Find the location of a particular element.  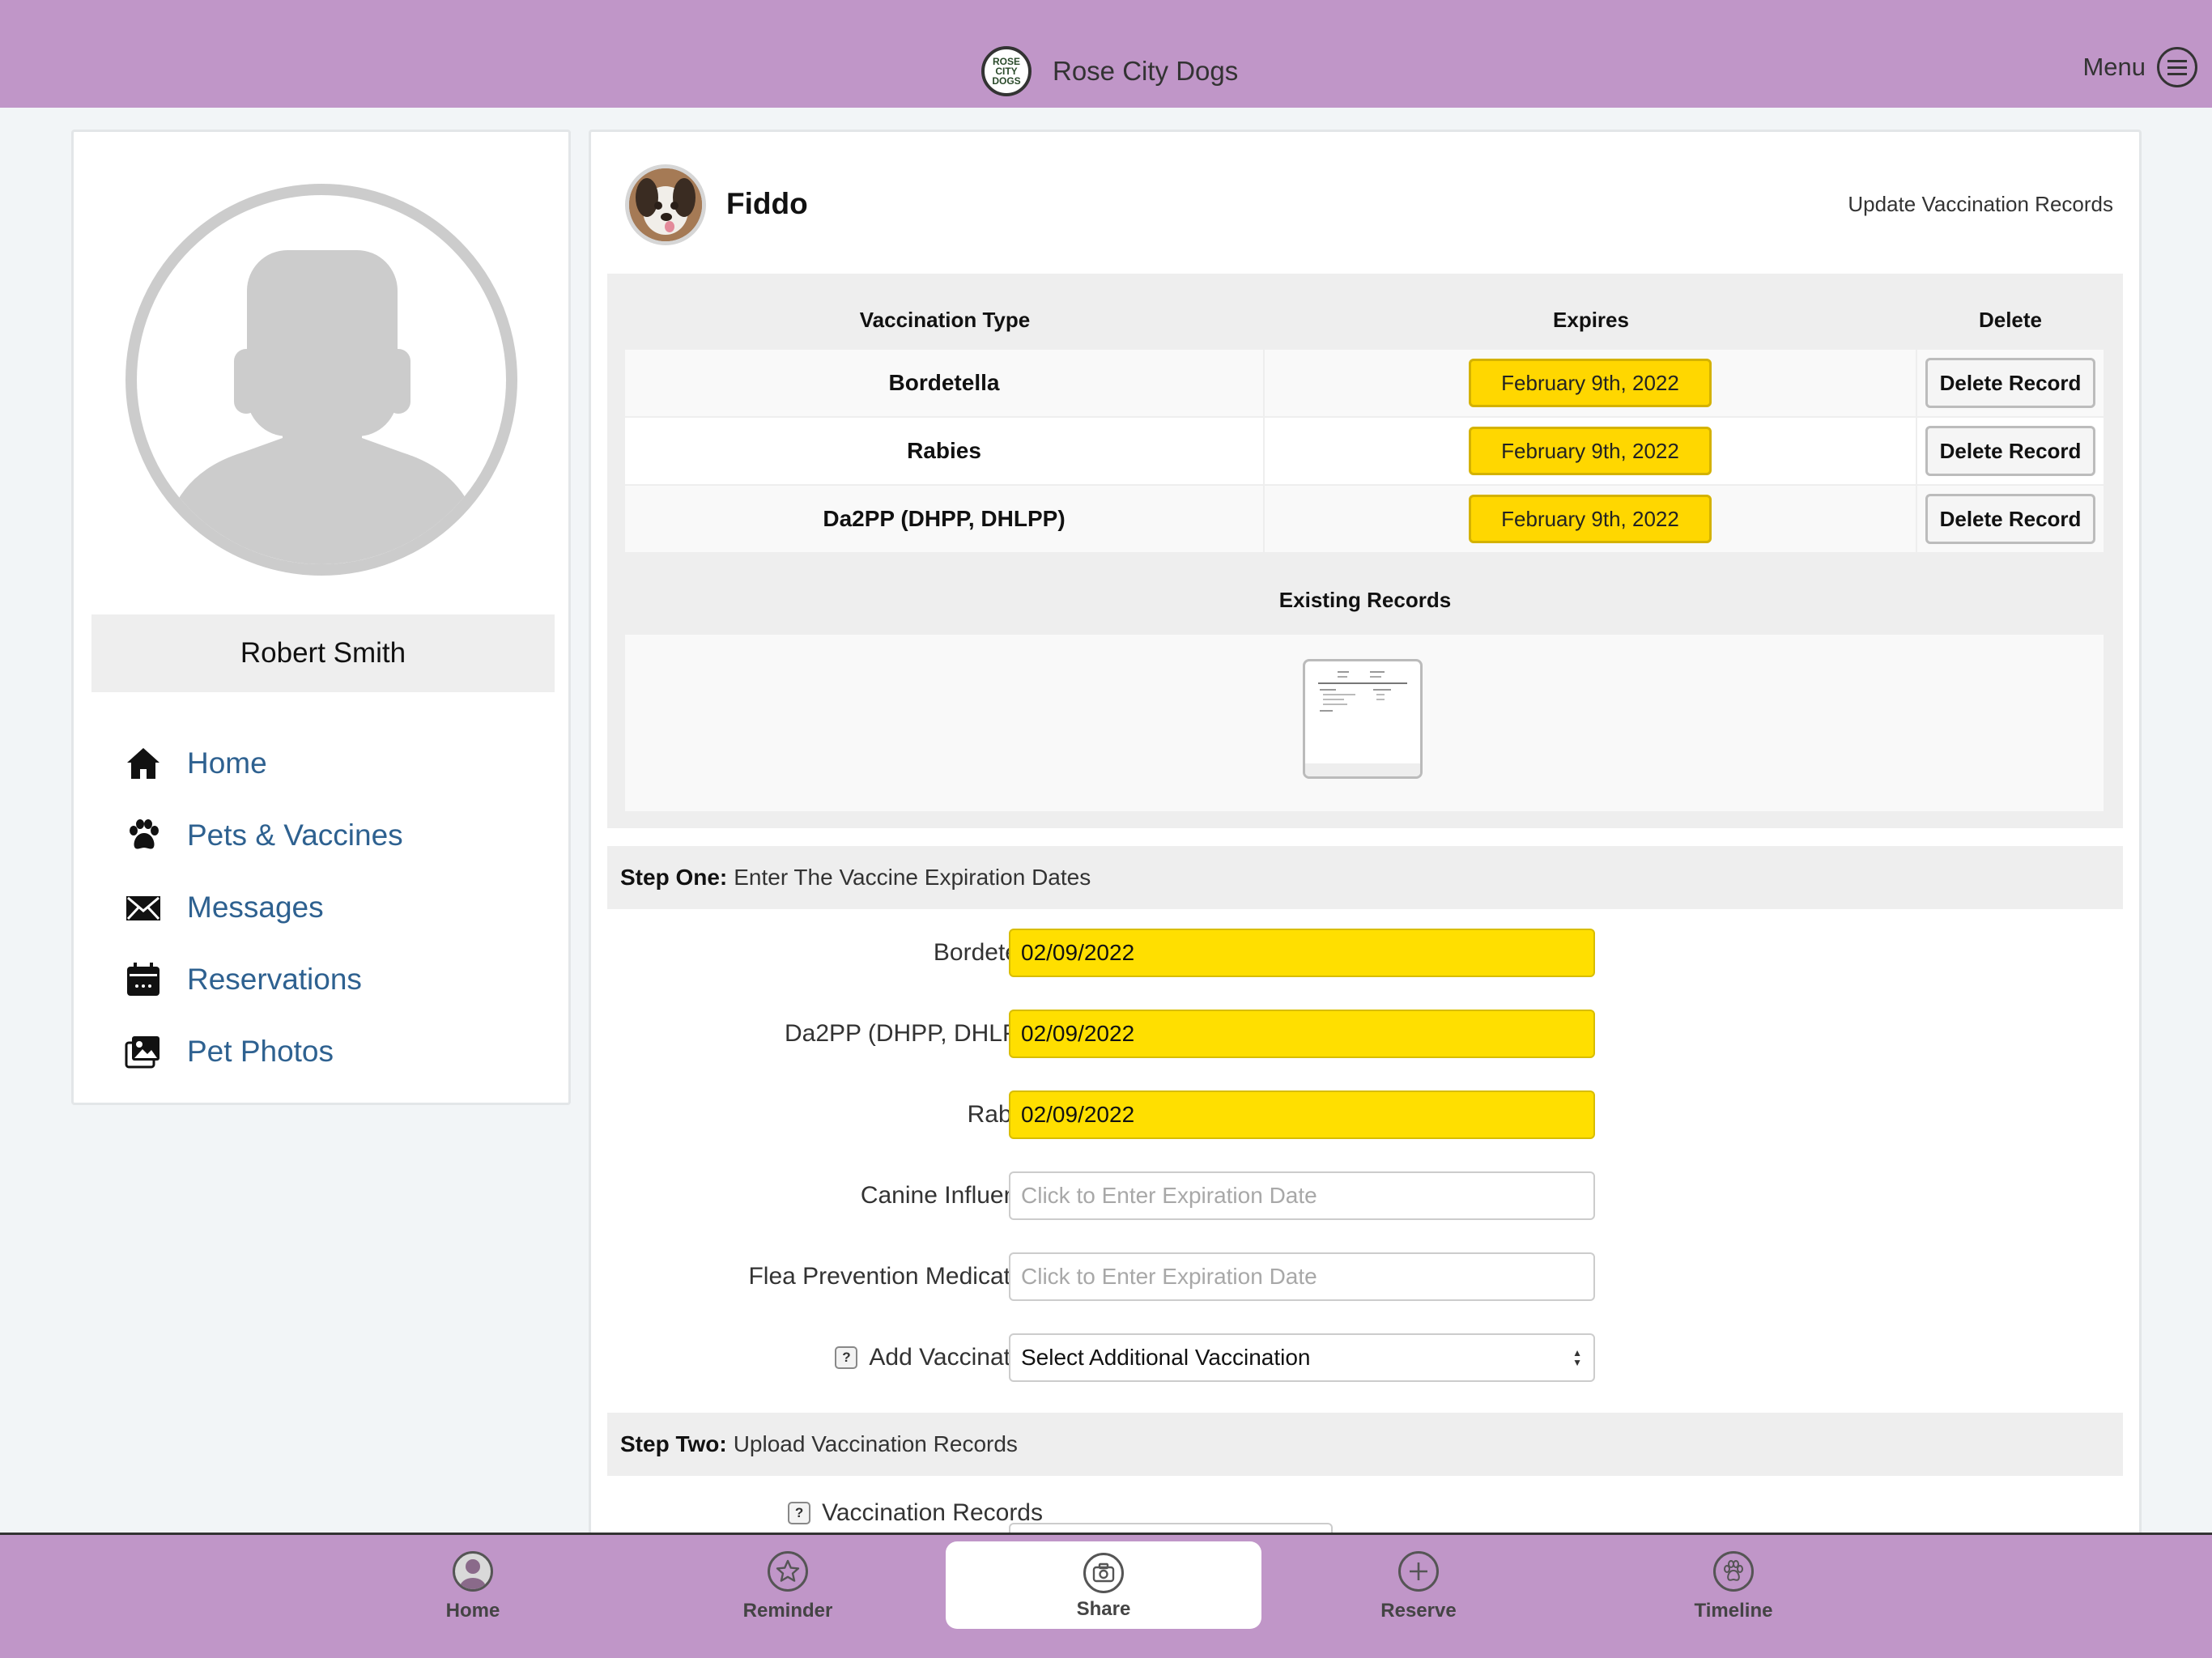

form-row-rabies: Rabies is located at coordinates (1365, 1114).